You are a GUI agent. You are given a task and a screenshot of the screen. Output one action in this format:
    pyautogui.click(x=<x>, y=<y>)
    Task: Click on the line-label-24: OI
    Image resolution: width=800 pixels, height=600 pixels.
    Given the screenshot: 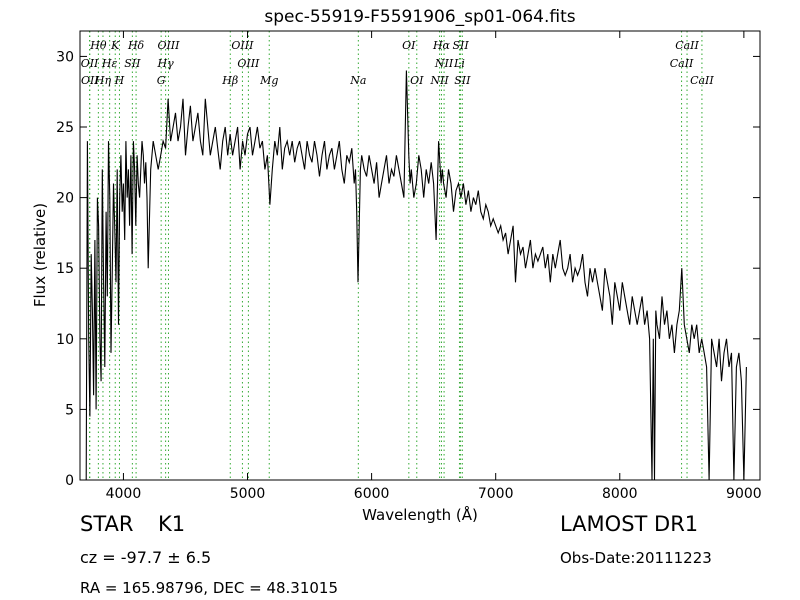 What is the action you would take?
    pyautogui.click(x=417, y=80)
    